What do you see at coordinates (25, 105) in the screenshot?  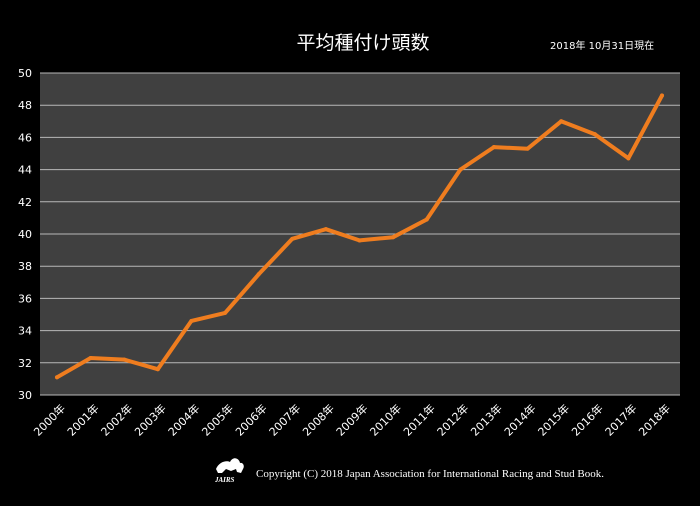 I see `y-tick-label: 48` at bounding box center [25, 105].